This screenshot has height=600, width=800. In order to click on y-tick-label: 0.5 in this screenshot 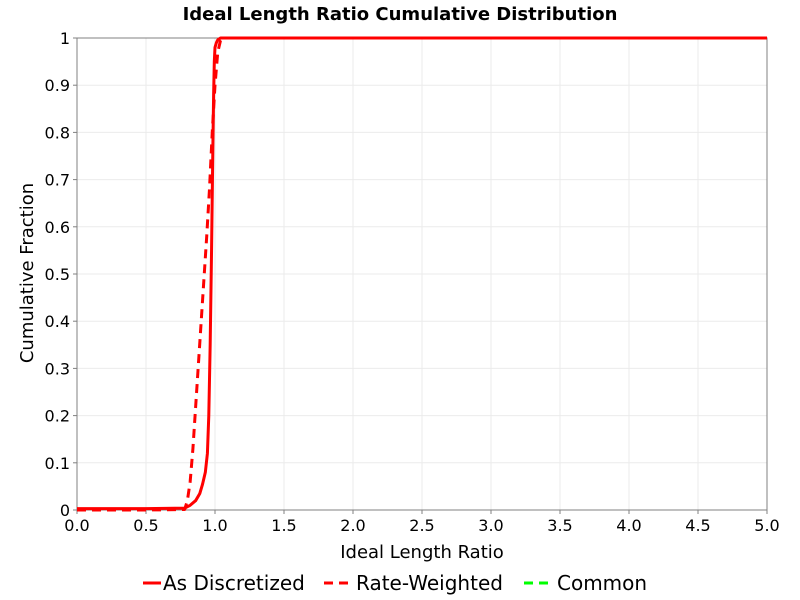, I will do `click(57, 274)`.